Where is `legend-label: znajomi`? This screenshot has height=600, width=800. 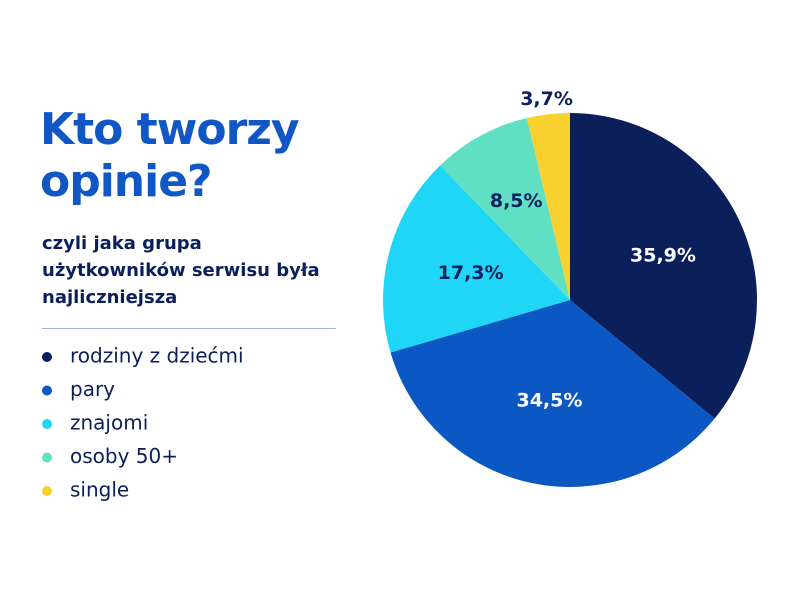 legend-label: znajomi is located at coordinates (109, 423).